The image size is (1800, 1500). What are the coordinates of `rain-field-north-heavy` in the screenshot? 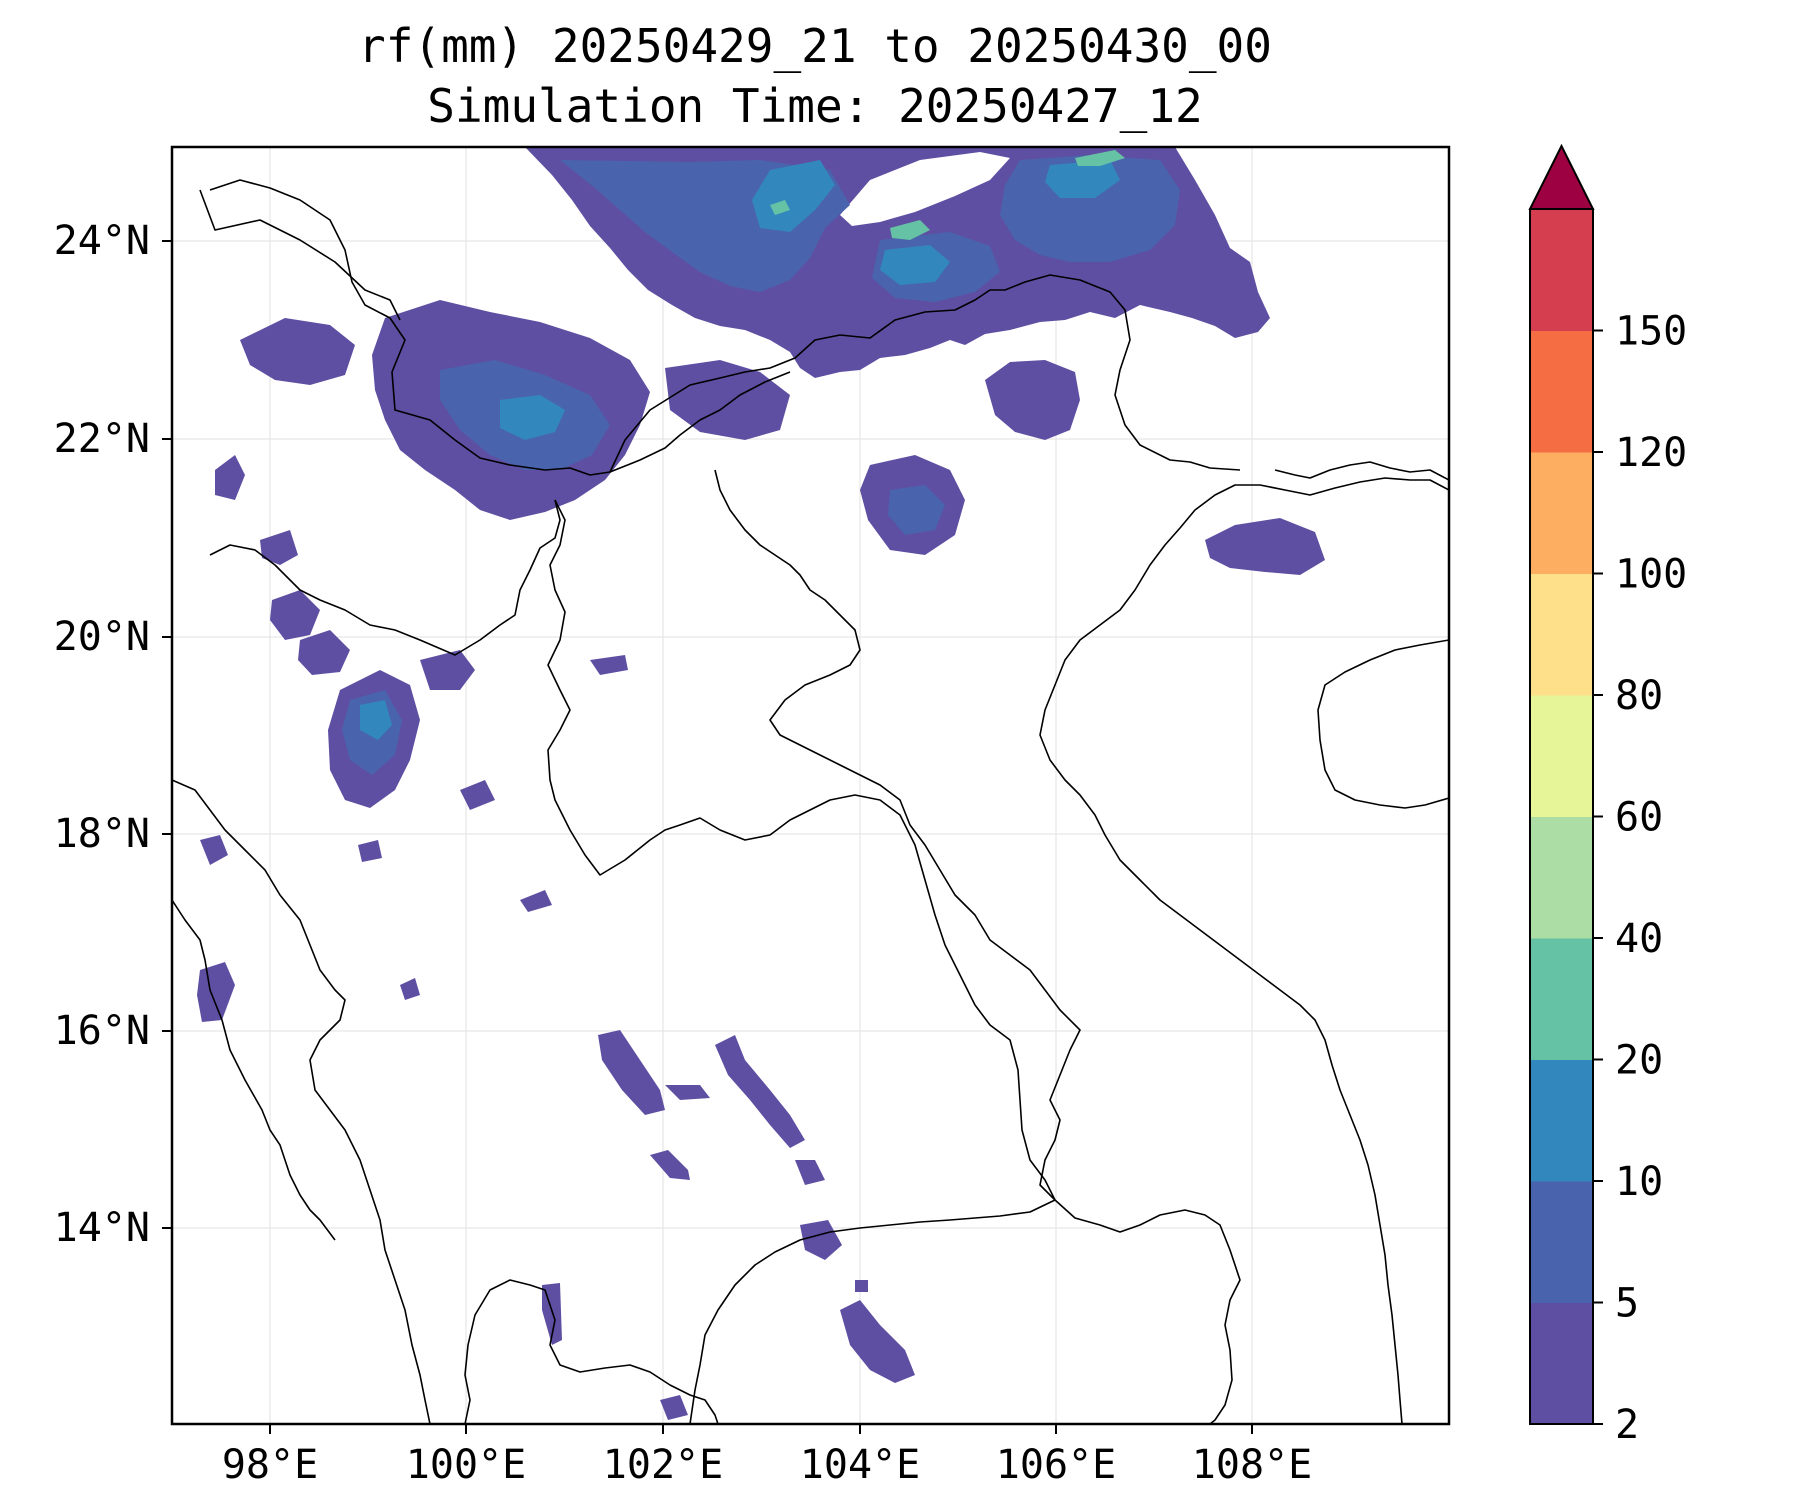 It's located at (793, 196).